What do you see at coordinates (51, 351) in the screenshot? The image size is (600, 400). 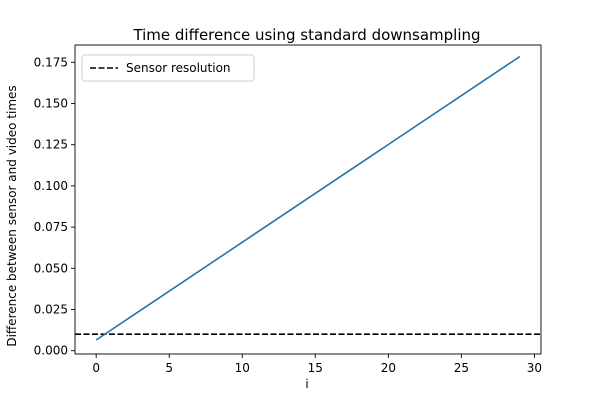 I see `y-tick-label: 0.000` at bounding box center [51, 351].